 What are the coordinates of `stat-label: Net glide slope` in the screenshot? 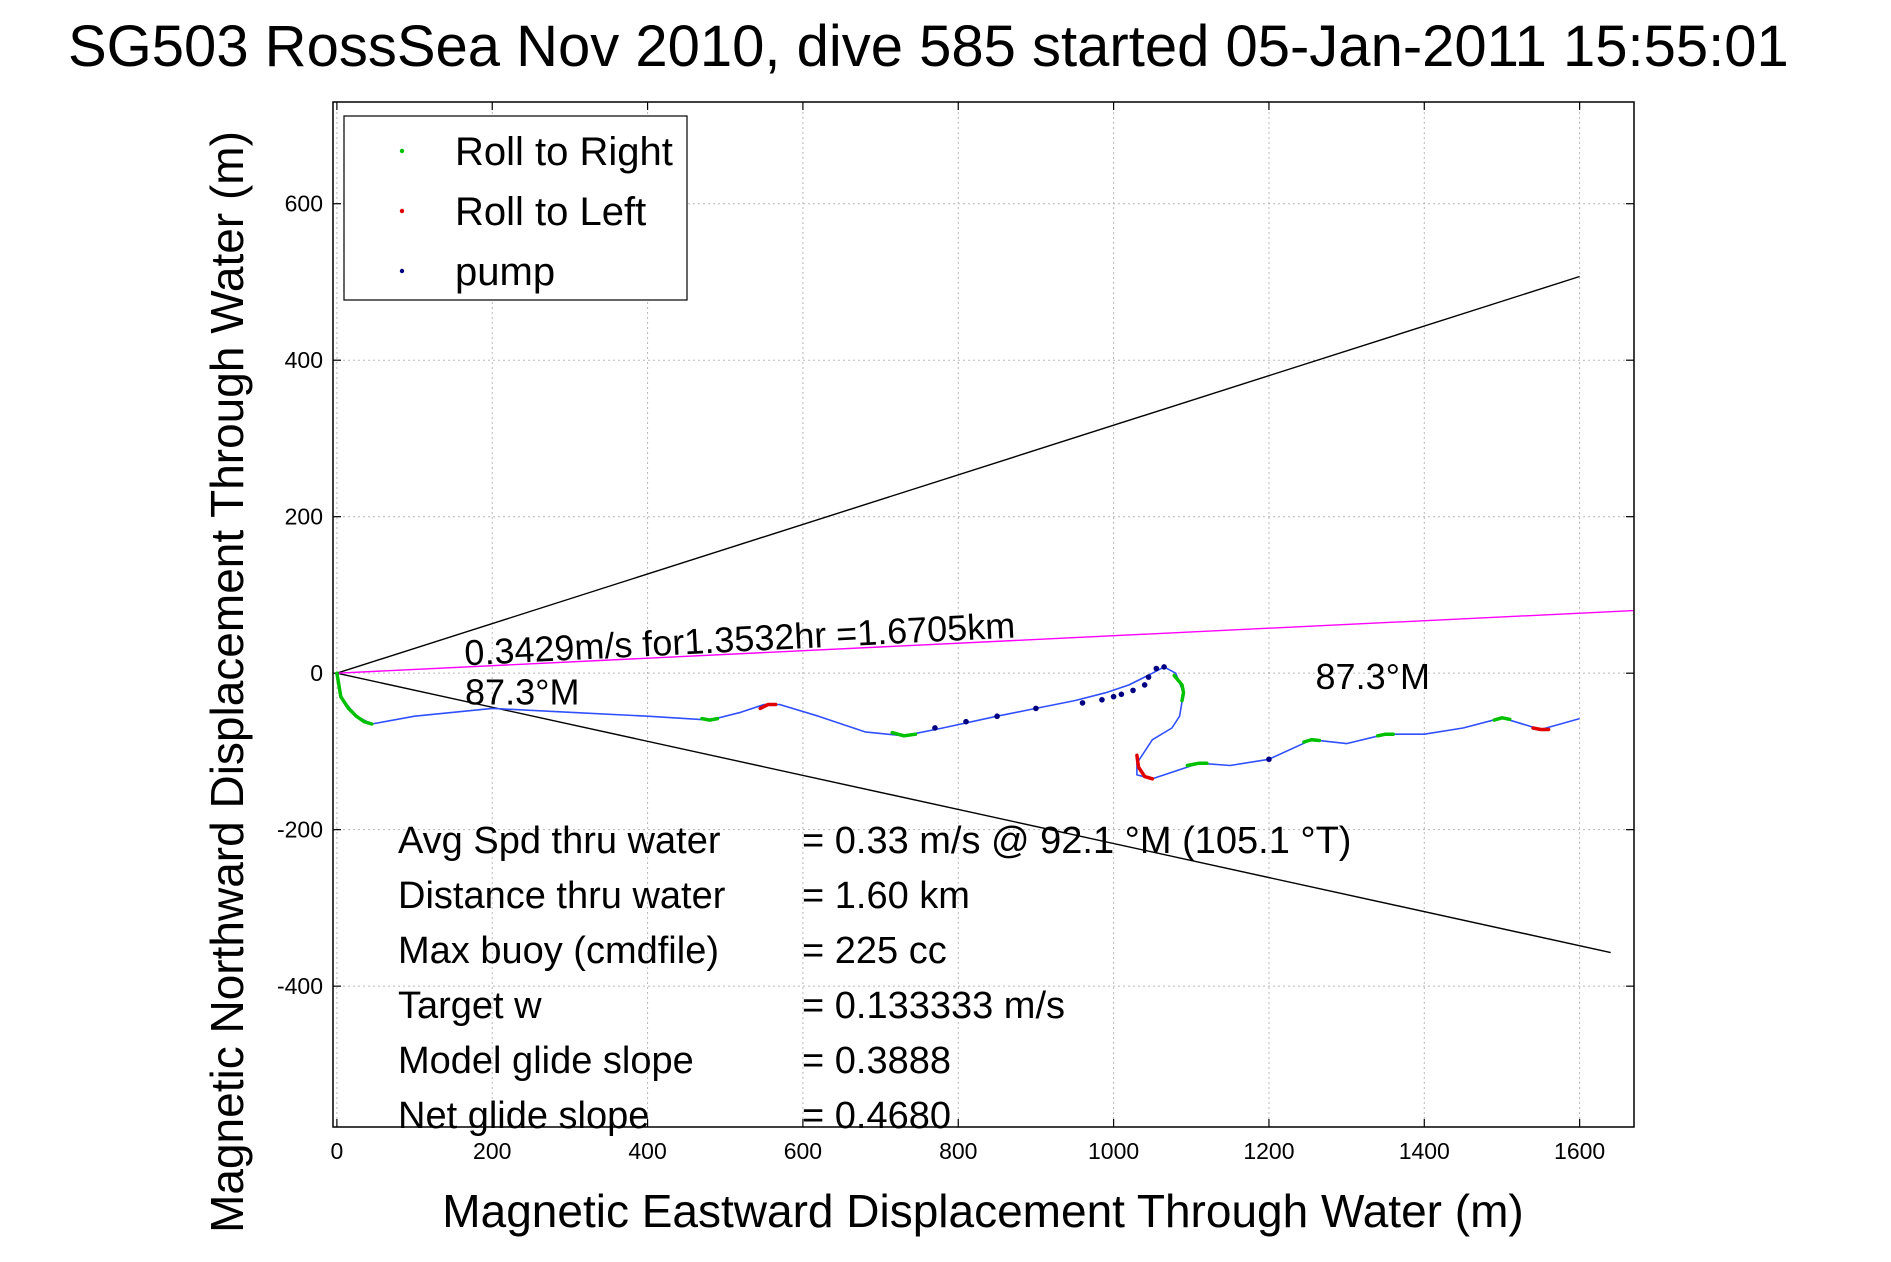 It's located at (523, 1116).